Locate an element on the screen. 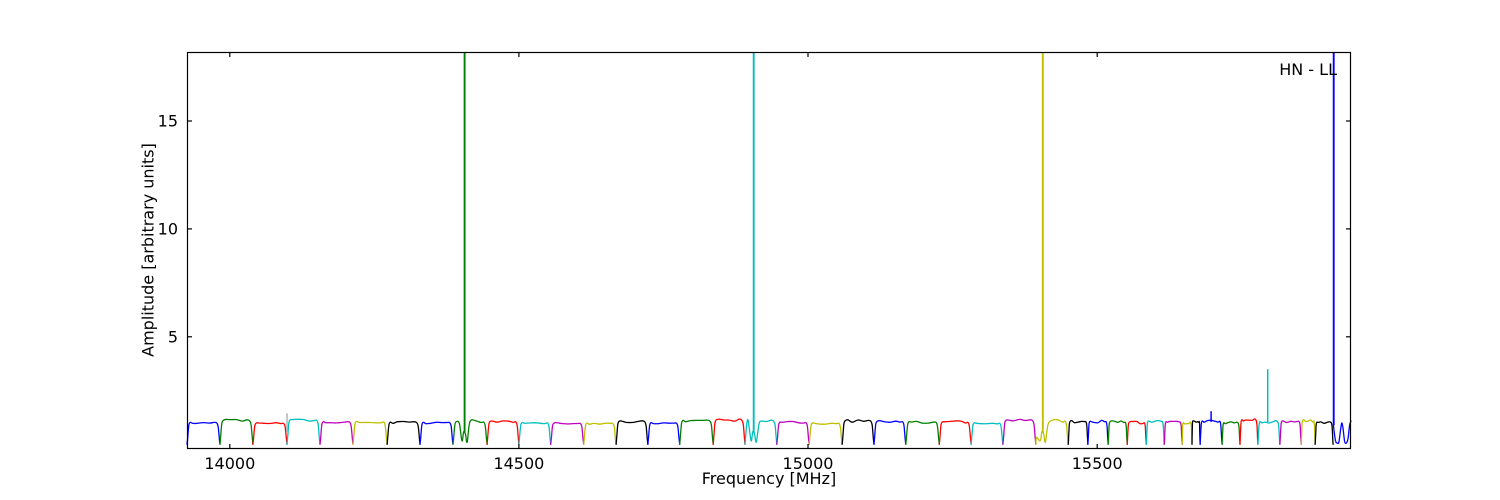 The width and height of the screenshot is (1500, 500). x-tick-label: 14000 is located at coordinates (229, 463).